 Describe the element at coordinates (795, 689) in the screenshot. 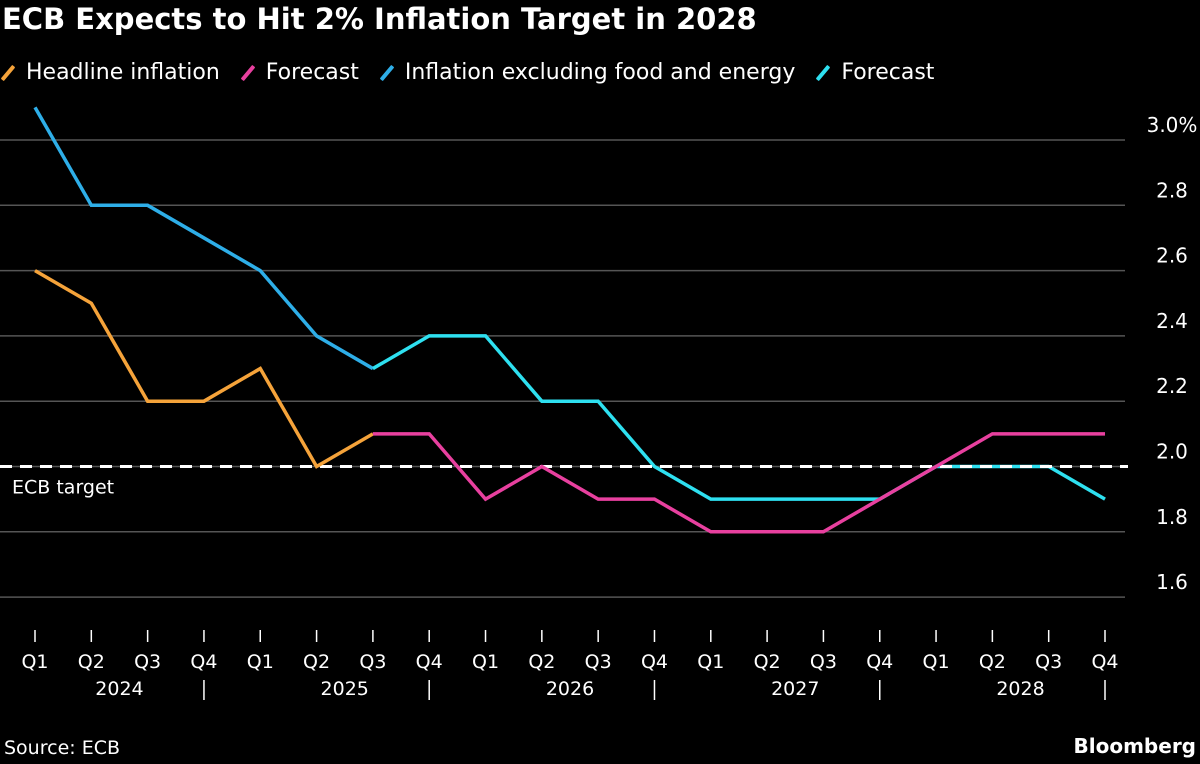

I see `year-label: 2027` at that location.